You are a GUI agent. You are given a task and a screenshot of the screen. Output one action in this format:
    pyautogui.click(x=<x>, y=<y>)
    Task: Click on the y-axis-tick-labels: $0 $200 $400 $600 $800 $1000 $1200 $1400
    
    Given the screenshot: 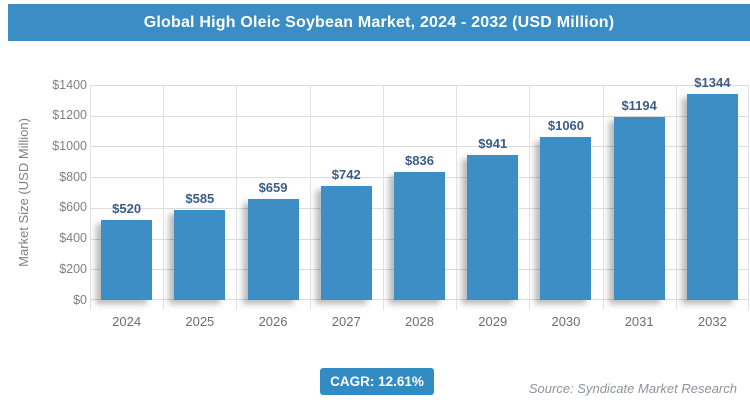 What is the action you would take?
    pyautogui.click(x=43, y=192)
    